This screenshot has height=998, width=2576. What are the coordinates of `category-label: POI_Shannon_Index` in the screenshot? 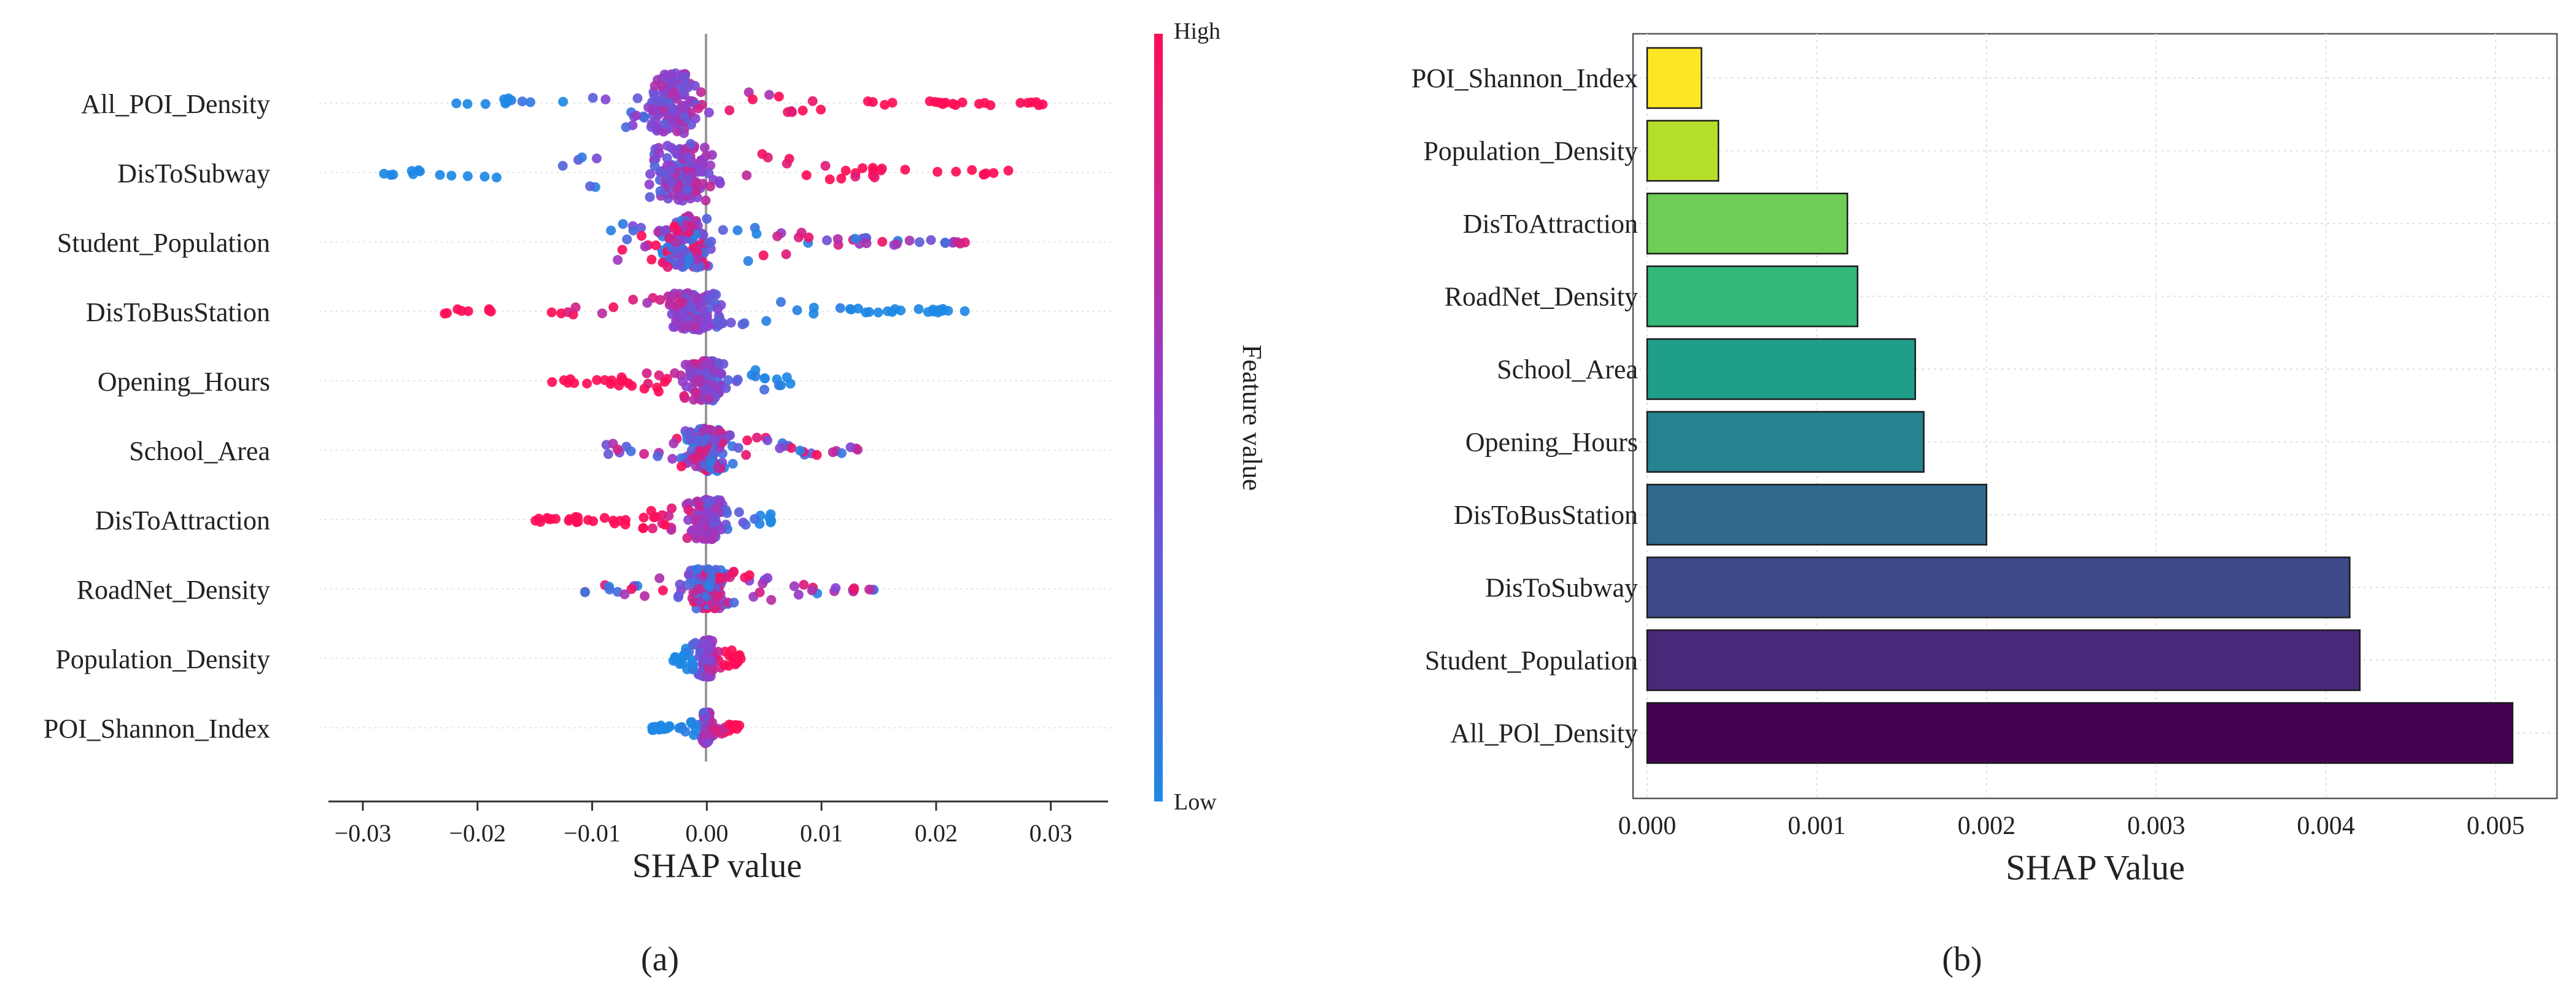 It's located at (1524, 78).